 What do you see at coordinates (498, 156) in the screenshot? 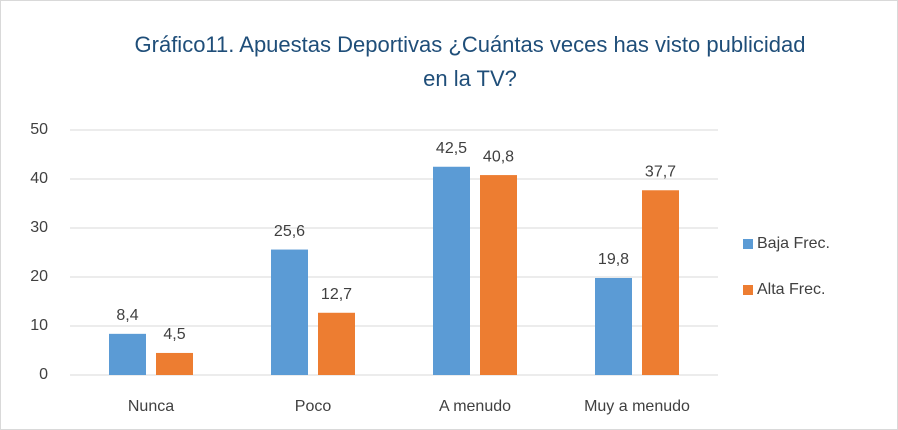
I see `data-label: 40,8` at bounding box center [498, 156].